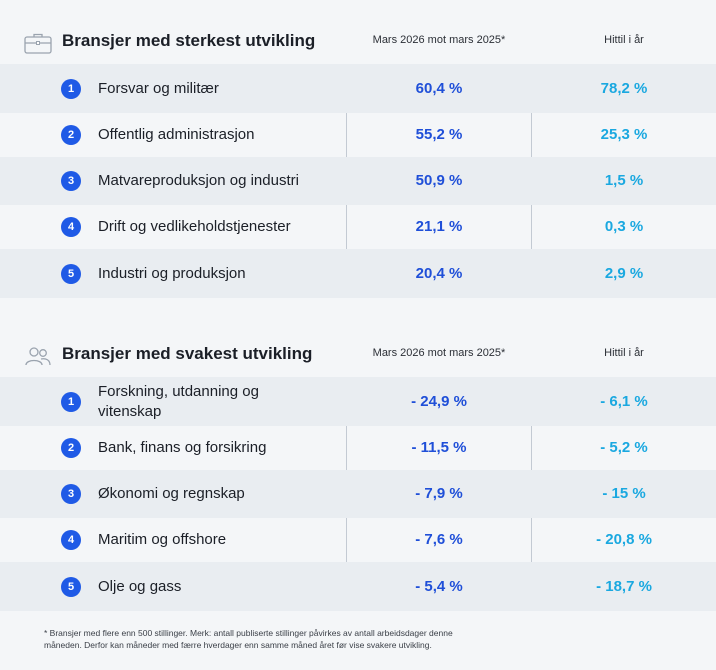 The image size is (716, 670). What do you see at coordinates (624, 180) in the screenshot?
I see `ytd-change-value: 1,5 %` at bounding box center [624, 180].